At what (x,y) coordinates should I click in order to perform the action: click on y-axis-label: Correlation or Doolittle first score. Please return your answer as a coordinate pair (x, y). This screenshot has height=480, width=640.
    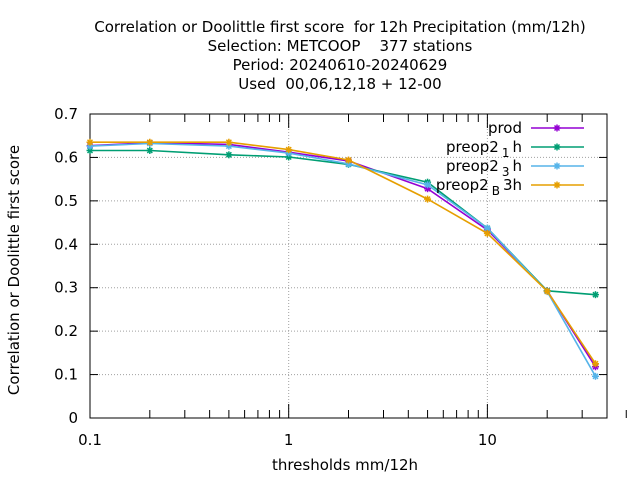
    Looking at the image, I should click on (14, 270).